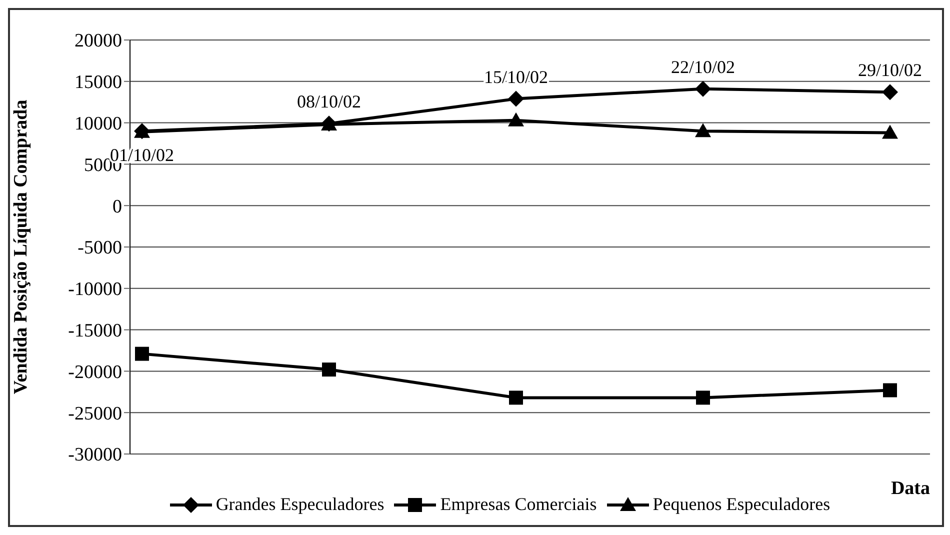 Image resolution: width=950 pixels, height=535 pixels. Describe the element at coordinates (95, 372) in the screenshot. I see `y-tick-label: -20000` at that location.